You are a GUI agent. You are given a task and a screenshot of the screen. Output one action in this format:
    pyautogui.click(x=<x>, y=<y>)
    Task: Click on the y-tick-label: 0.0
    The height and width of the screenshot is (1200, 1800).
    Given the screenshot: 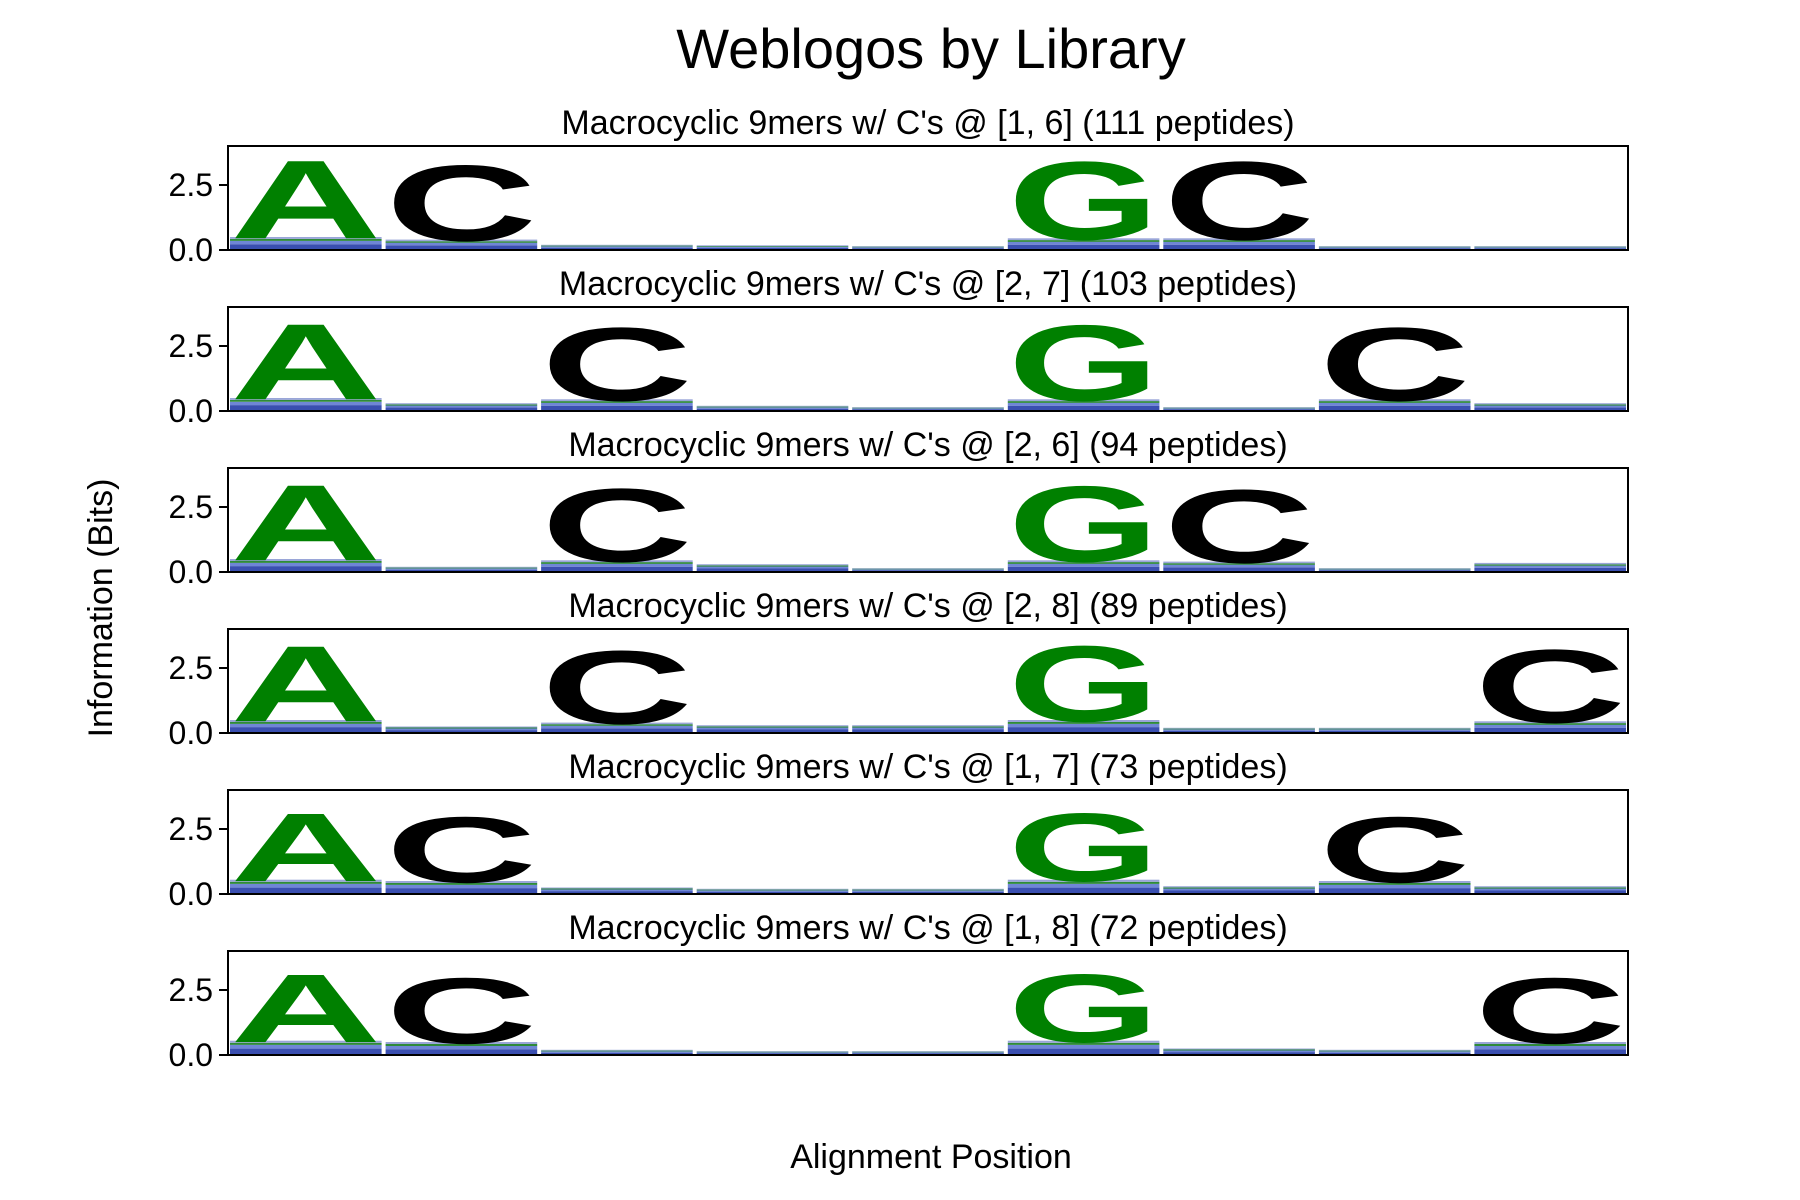 What is the action you would take?
    pyautogui.click(x=191, y=572)
    